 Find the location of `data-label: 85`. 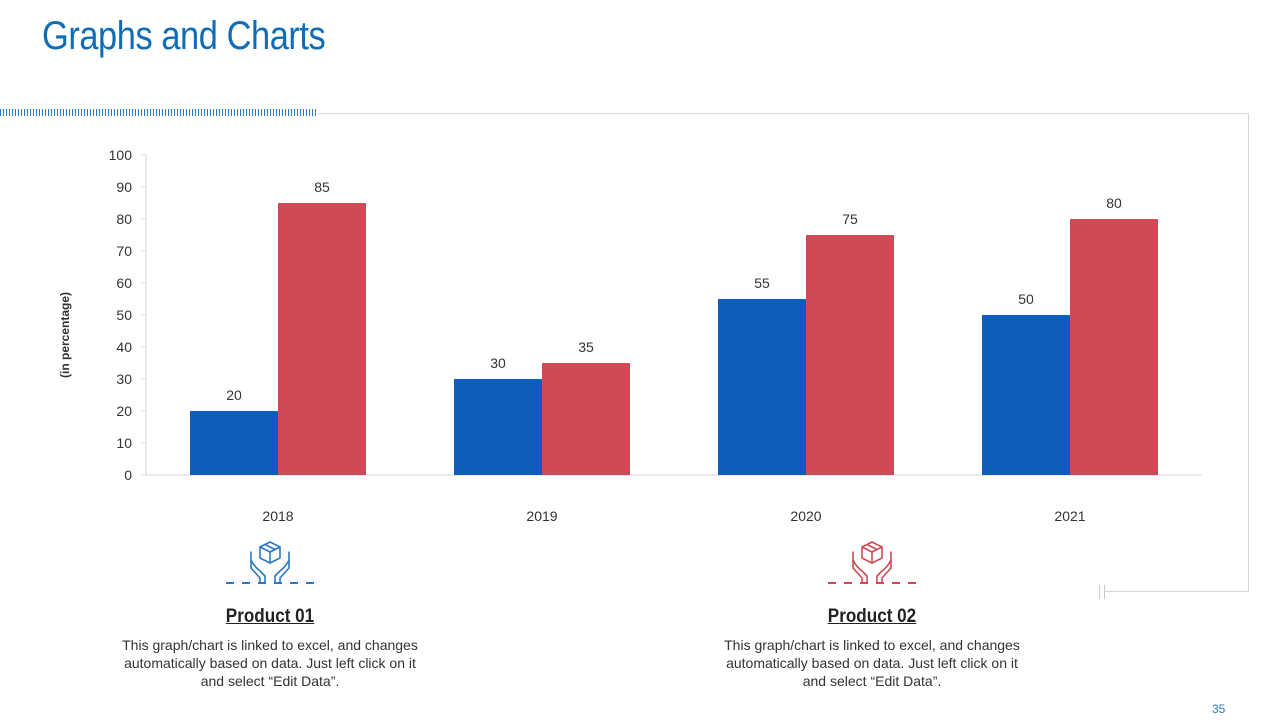

data-label: 85 is located at coordinates (322, 187).